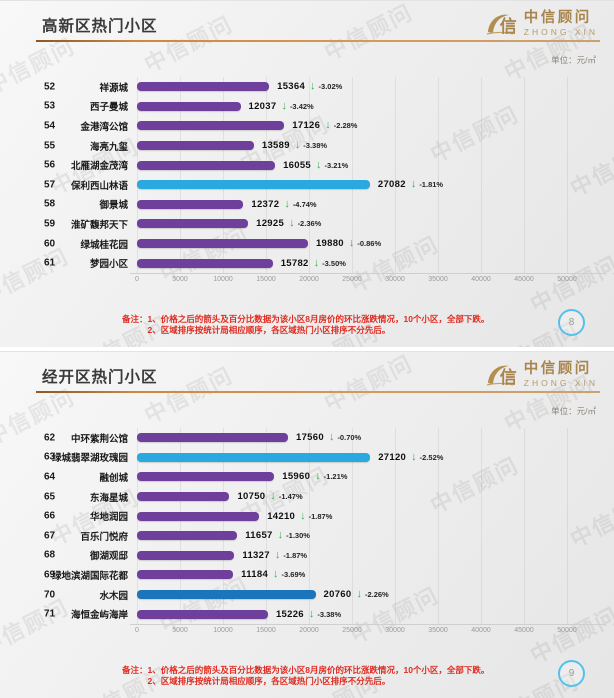  I want to click on bar-area: 15960 ↓ -1.21%, so click(375, 477).